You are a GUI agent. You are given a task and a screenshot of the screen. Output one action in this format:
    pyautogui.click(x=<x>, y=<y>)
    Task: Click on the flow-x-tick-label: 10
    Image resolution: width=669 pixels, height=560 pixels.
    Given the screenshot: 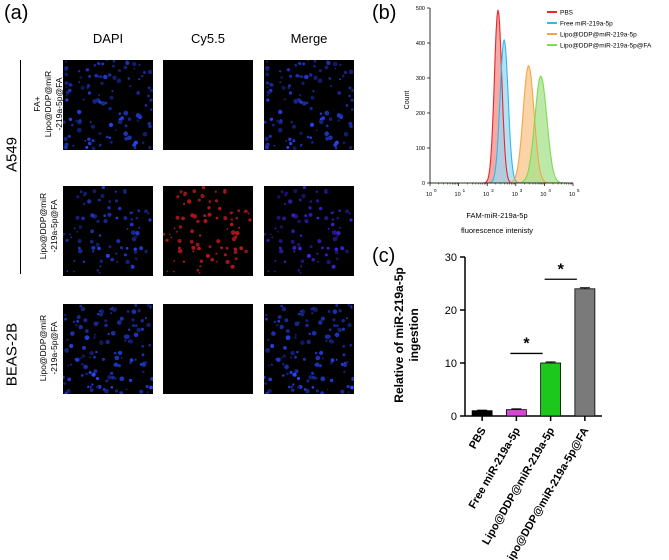 What is the action you would take?
    pyautogui.click(x=572, y=195)
    